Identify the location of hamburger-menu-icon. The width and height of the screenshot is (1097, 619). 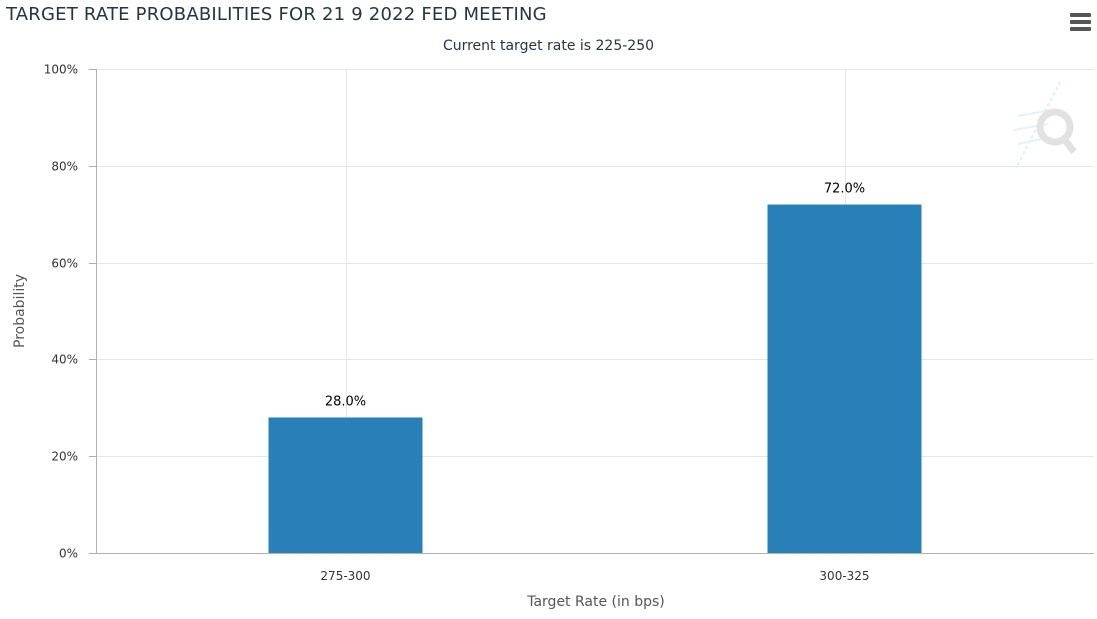
(1080, 15).